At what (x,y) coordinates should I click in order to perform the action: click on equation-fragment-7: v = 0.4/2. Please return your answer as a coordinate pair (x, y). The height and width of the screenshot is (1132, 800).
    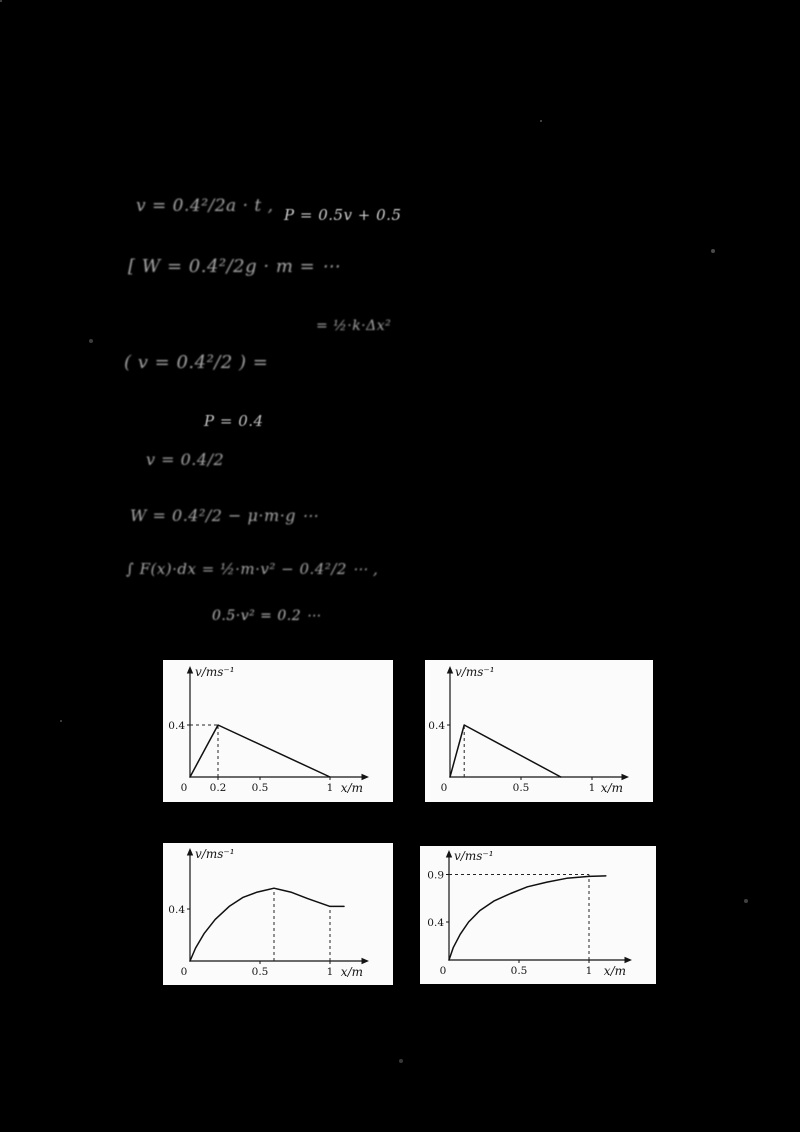
    Looking at the image, I should click on (185, 459).